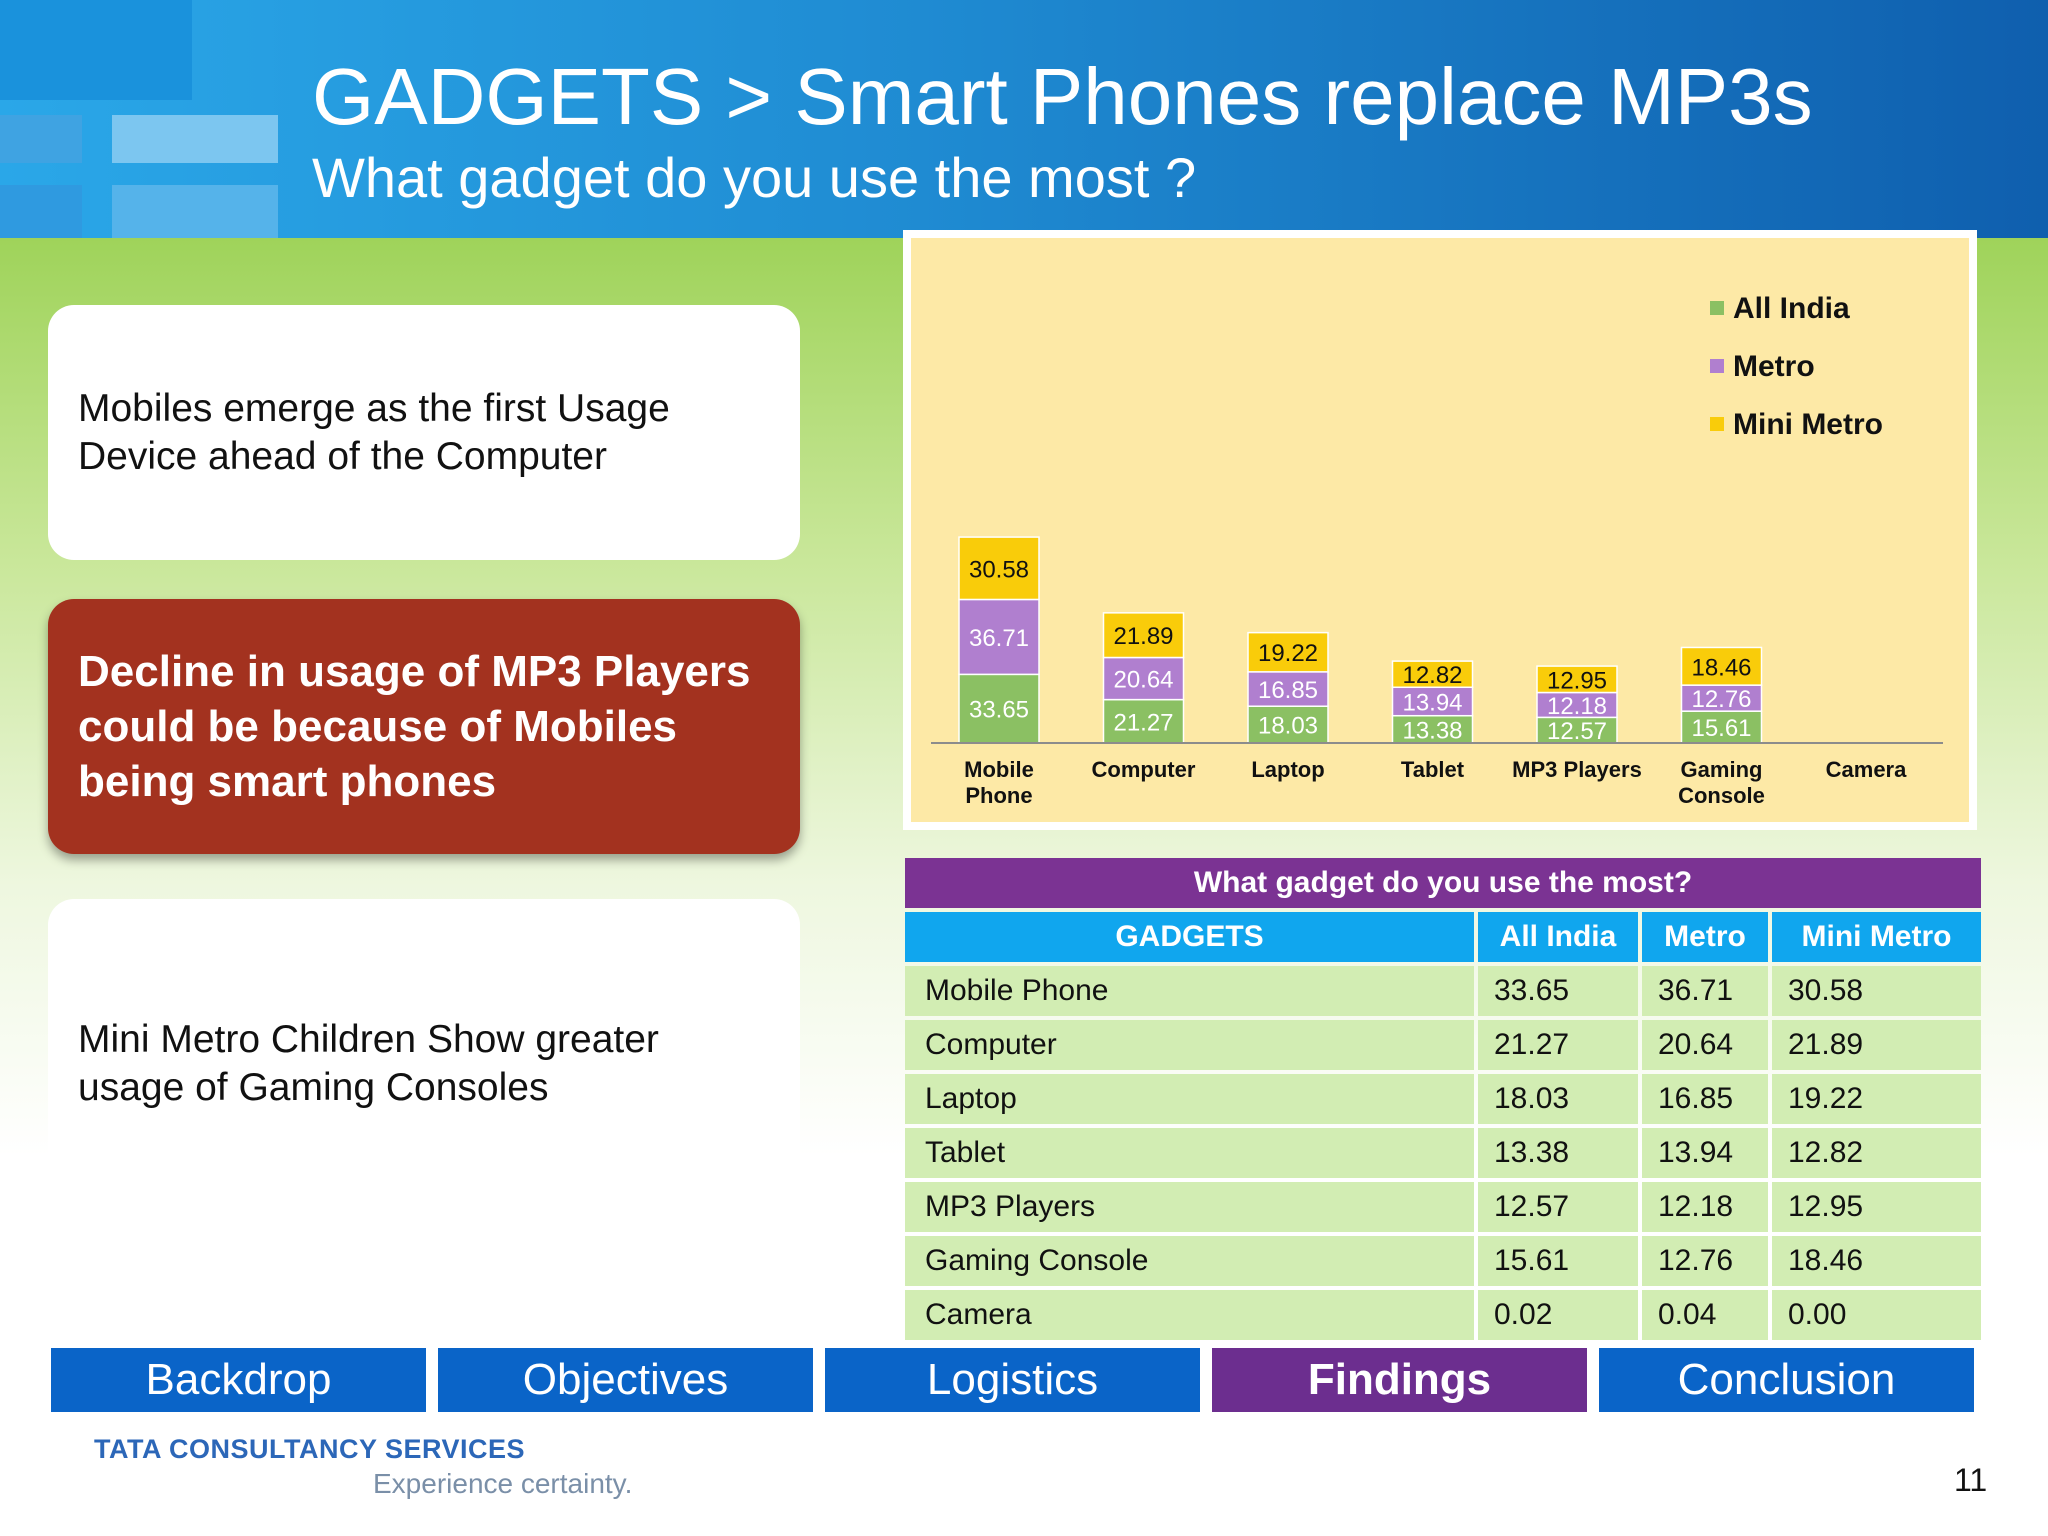 The image size is (2048, 1536). What do you see at coordinates (625, 1380) in the screenshot?
I see `nav-objectives: Objectives` at bounding box center [625, 1380].